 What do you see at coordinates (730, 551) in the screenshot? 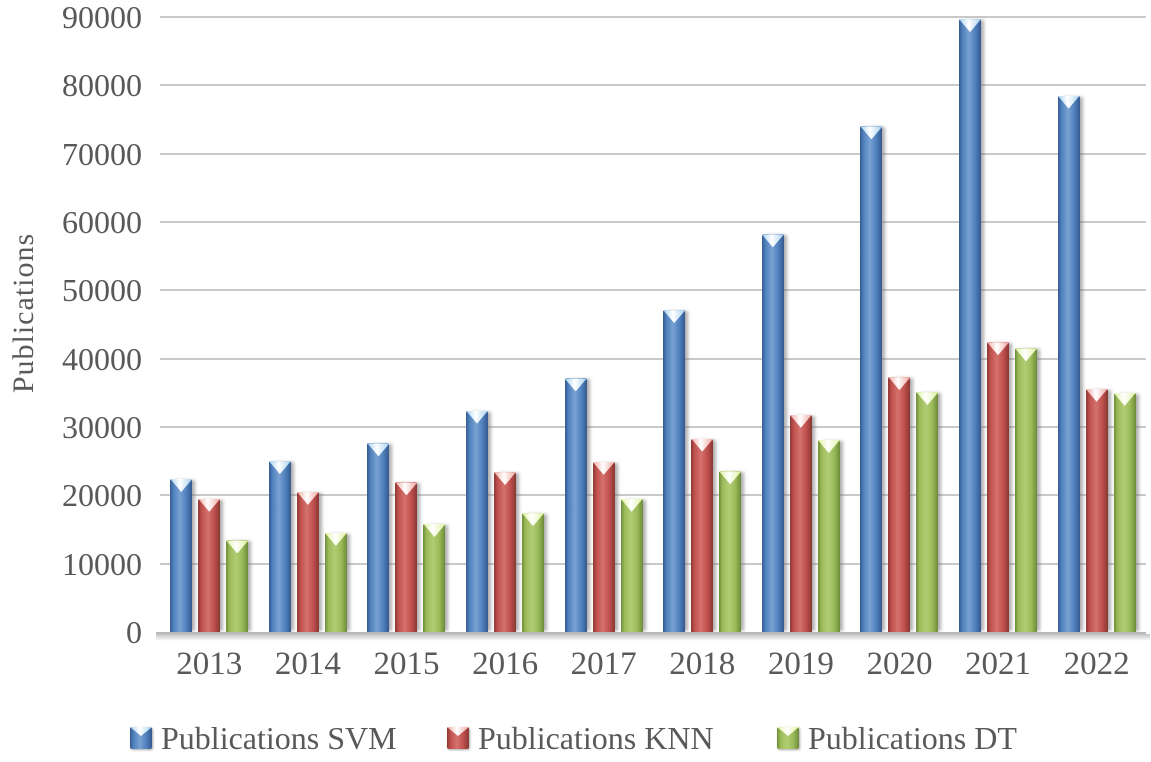
I see `bar-dt-2018` at bounding box center [730, 551].